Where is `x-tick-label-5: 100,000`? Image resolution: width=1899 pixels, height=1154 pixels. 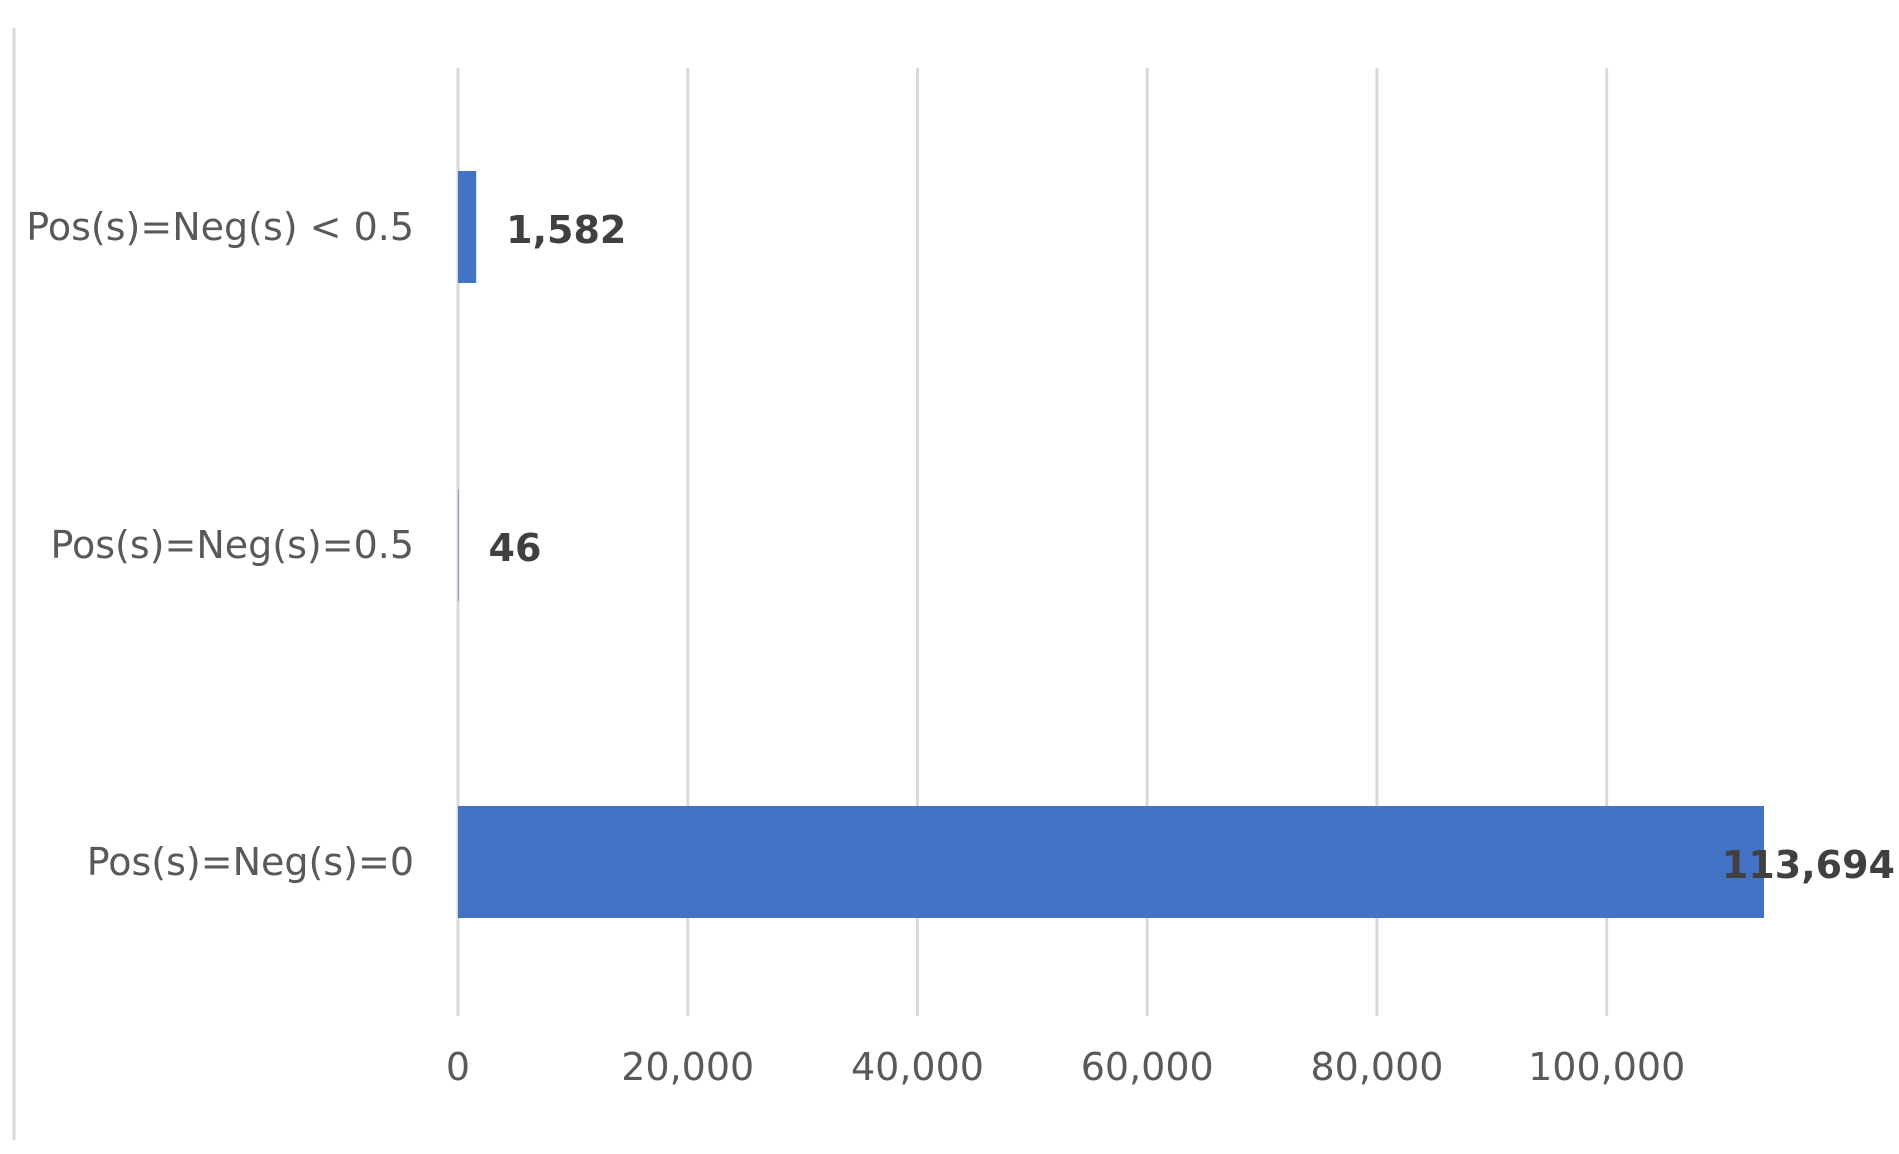
x-tick-label-5: 100,000 is located at coordinates (1606, 1067).